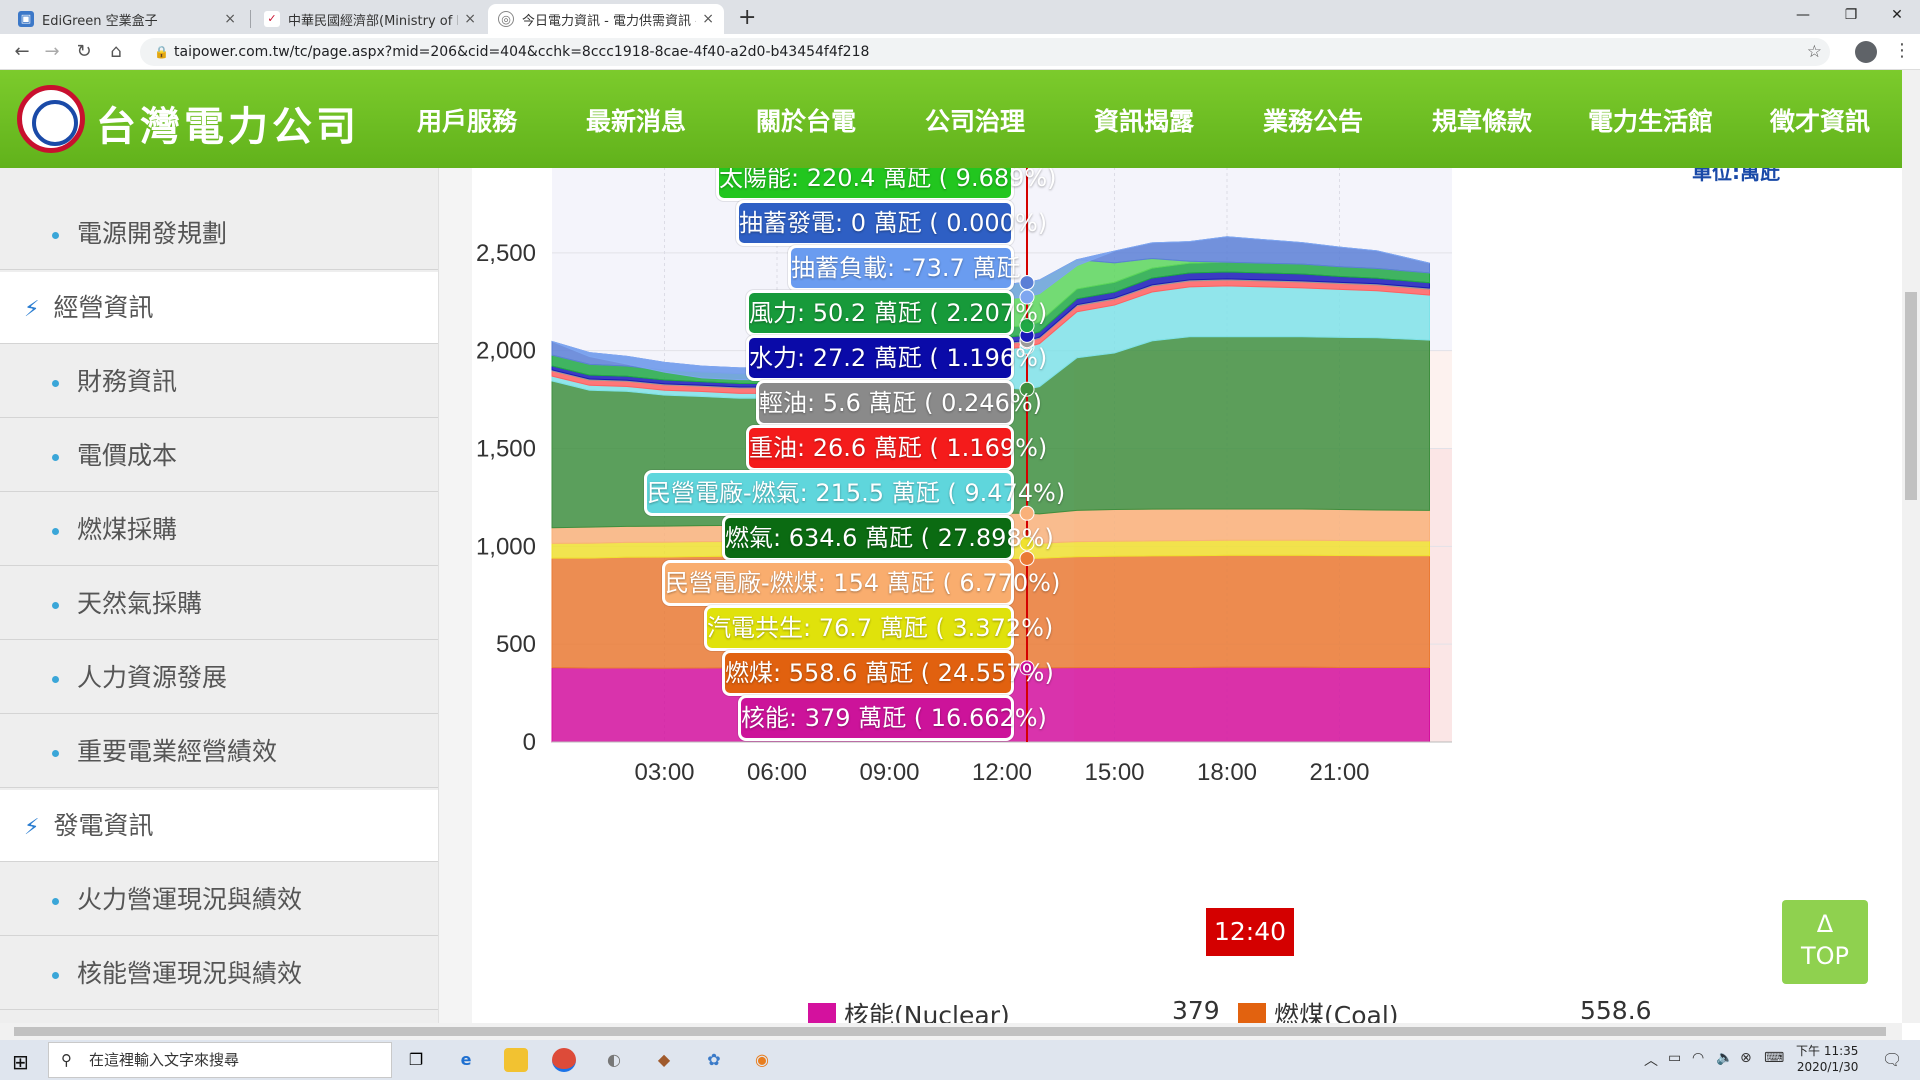 The width and height of the screenshot is (1920, 1080). Describe the element at coordinates (1746, 1058) in the screenshot. I see `ime-icon: ⊗` at that location.